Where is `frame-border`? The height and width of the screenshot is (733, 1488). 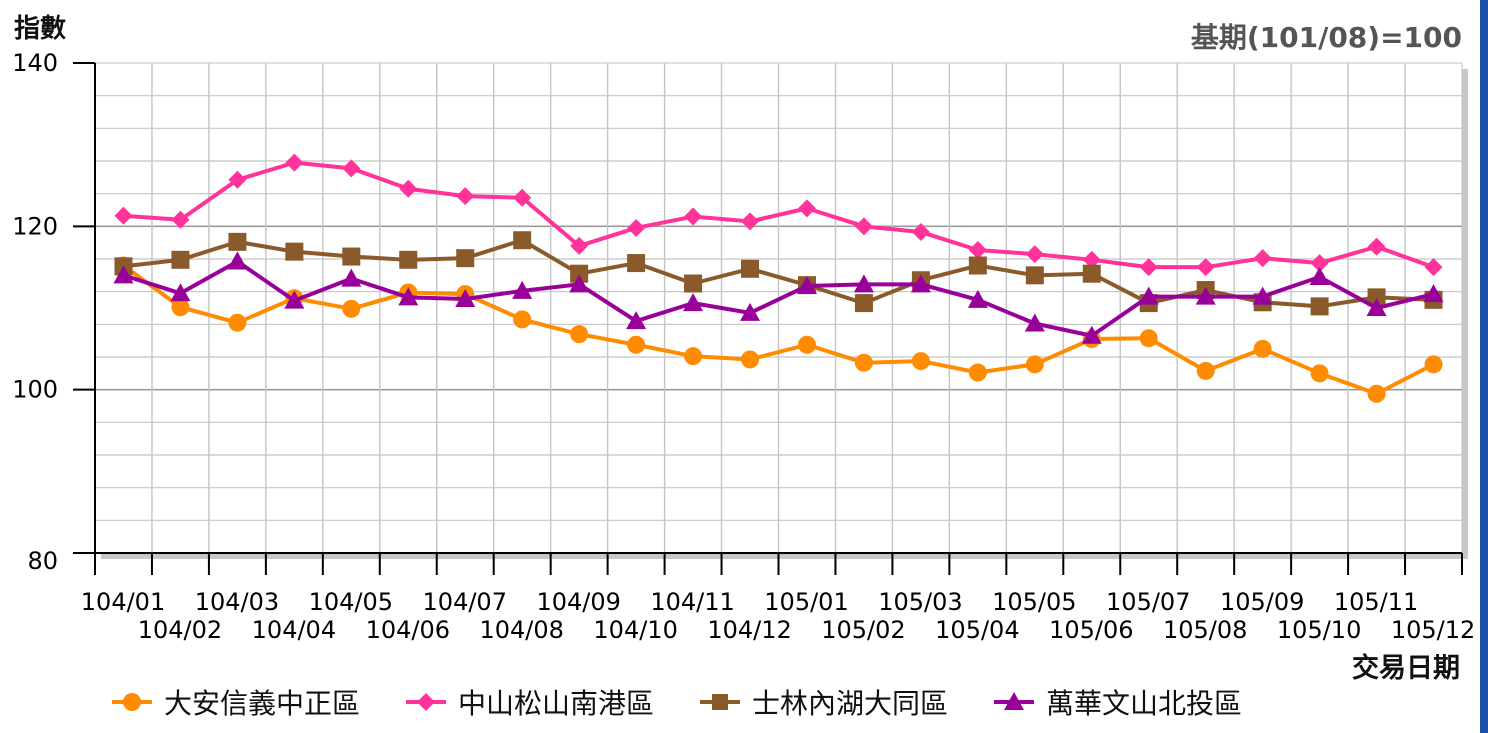
frame-border is located at coordinates (1484, 366).